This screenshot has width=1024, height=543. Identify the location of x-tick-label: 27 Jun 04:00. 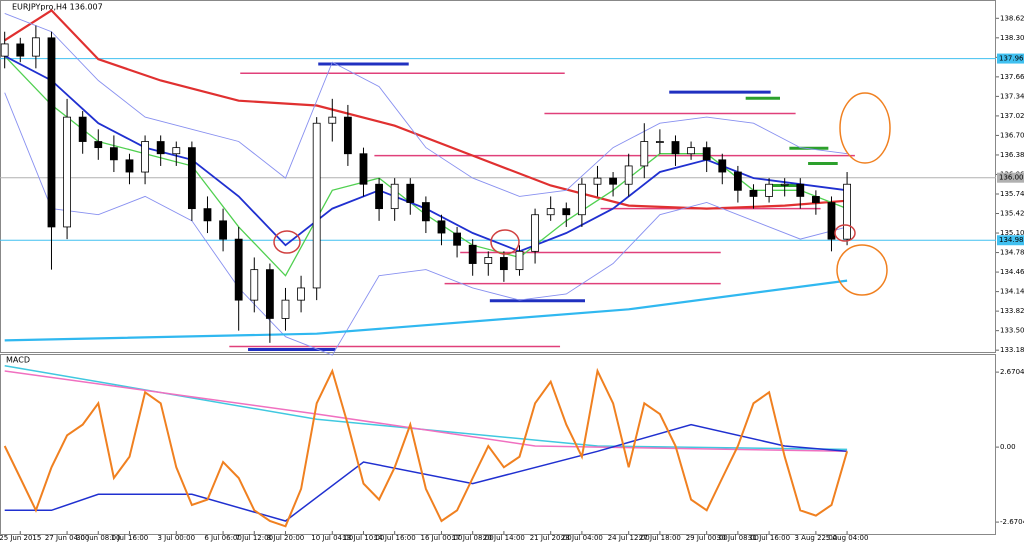
(67, 538).